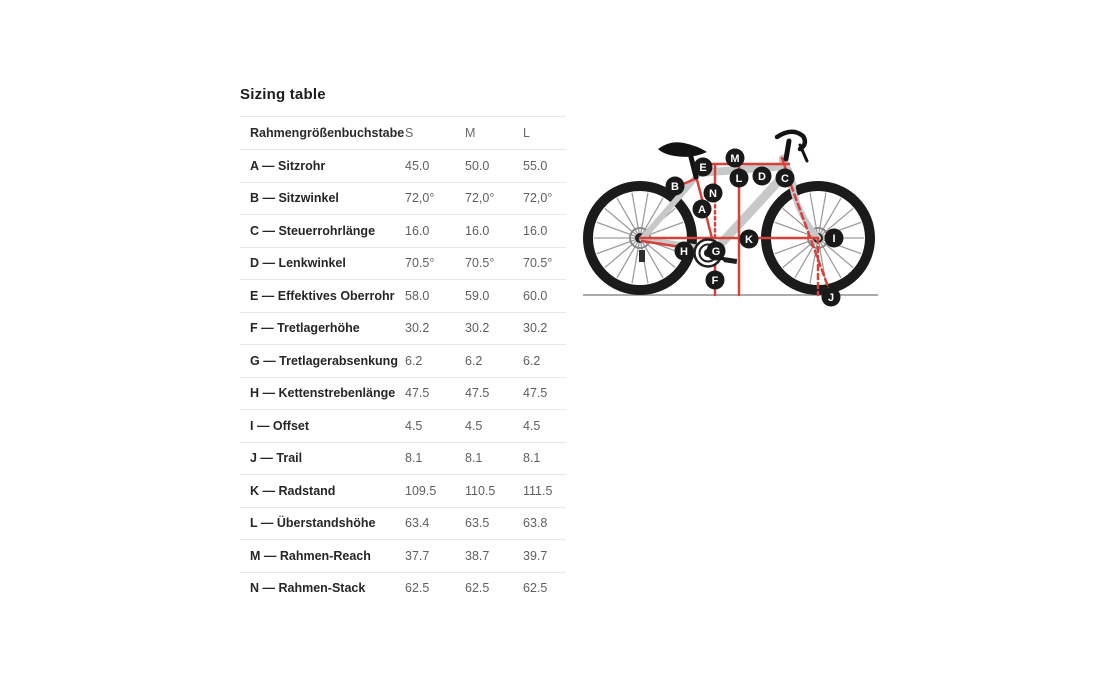 Image resolution: width=1119 pixels, height=689 pixels. Describe the element at coordinates (421, 490) in the screenshot. I see `value-s: 109.5` at that location.